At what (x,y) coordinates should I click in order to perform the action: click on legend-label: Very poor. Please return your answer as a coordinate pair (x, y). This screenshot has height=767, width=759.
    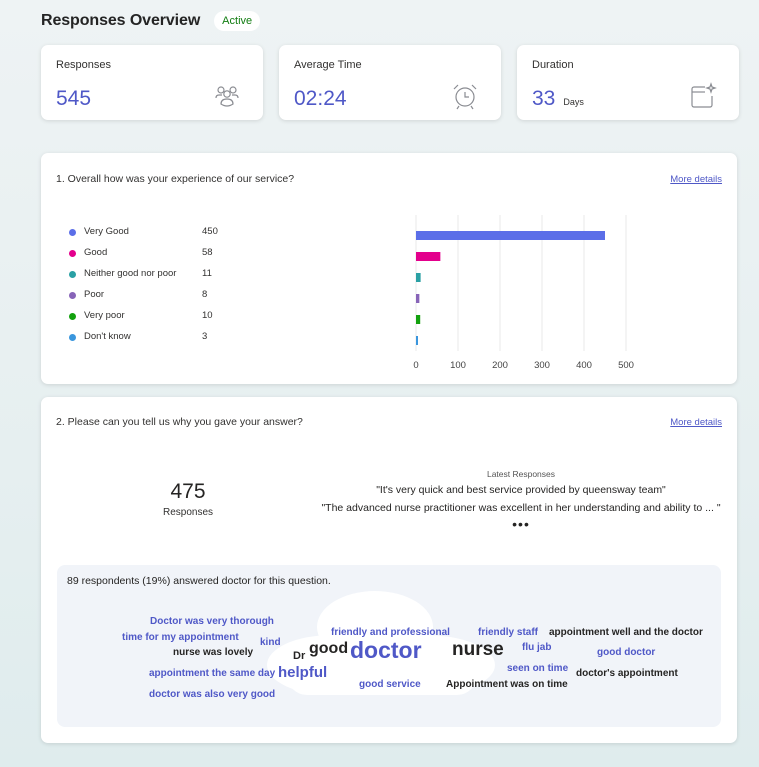
    Looking at the image, I should click on (104, 315).